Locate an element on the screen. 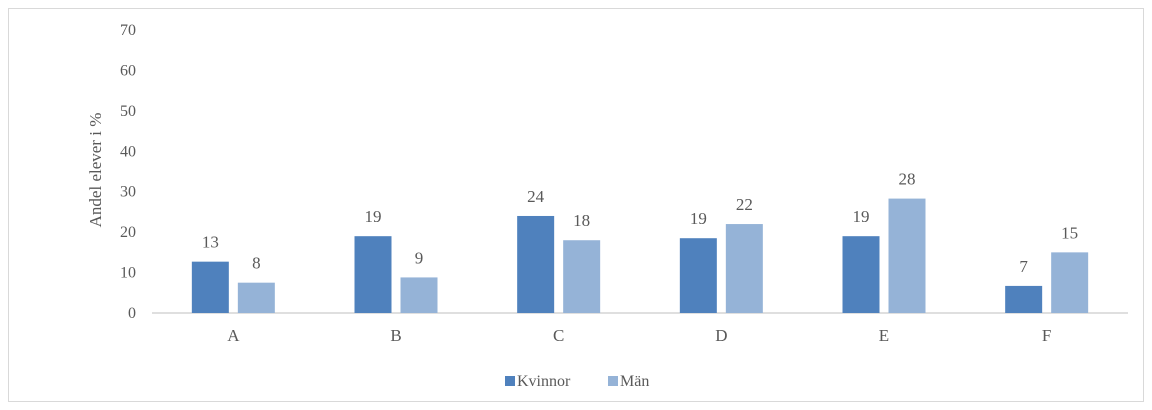 Image resolution: width=1152 pixels, height=410 pixels. bar-kvinnor-b is located at coordinates (373, 274).